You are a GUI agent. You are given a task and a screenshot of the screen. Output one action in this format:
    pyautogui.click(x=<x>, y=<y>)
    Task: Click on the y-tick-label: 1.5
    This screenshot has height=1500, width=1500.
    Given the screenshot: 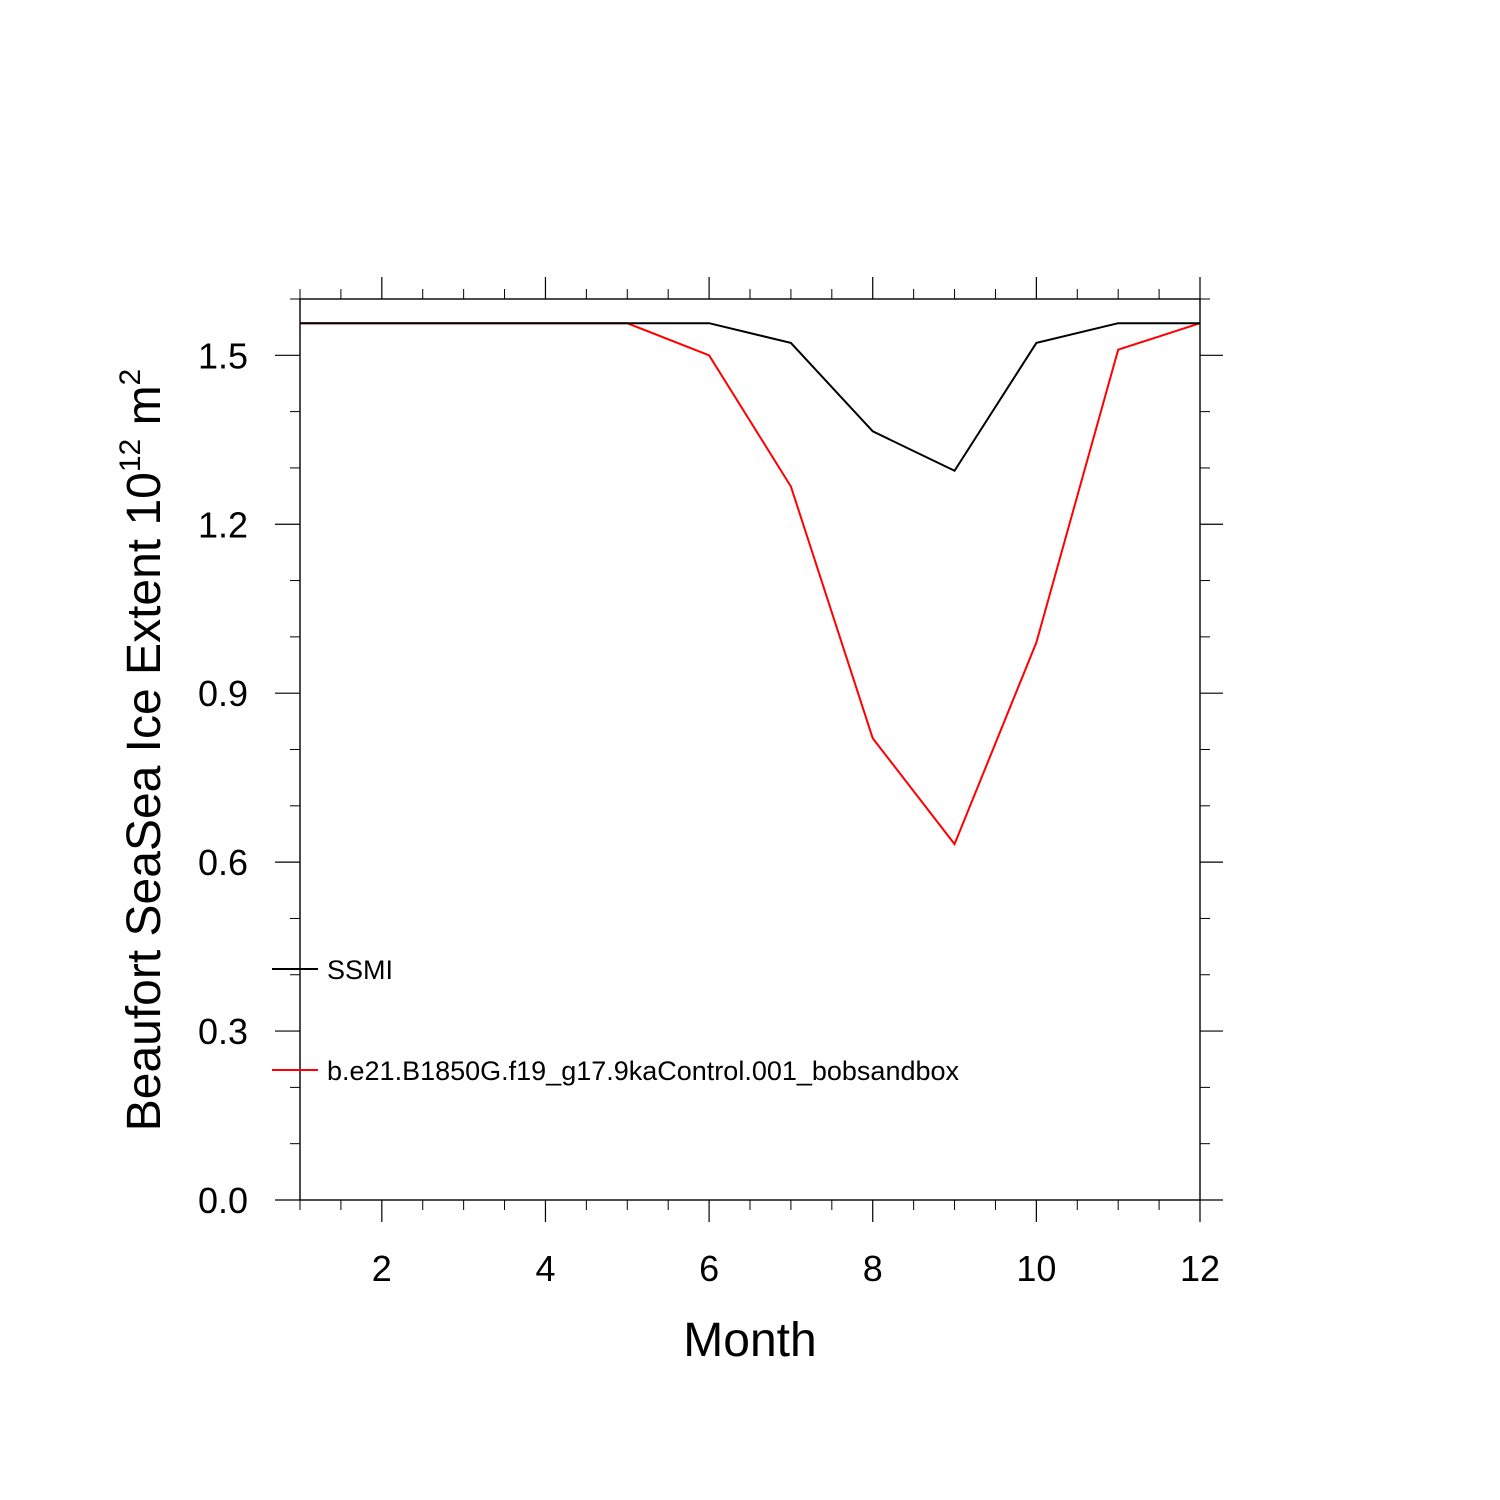 What is the action you would take?
    pyautogui.click(x=223, y=355)
    